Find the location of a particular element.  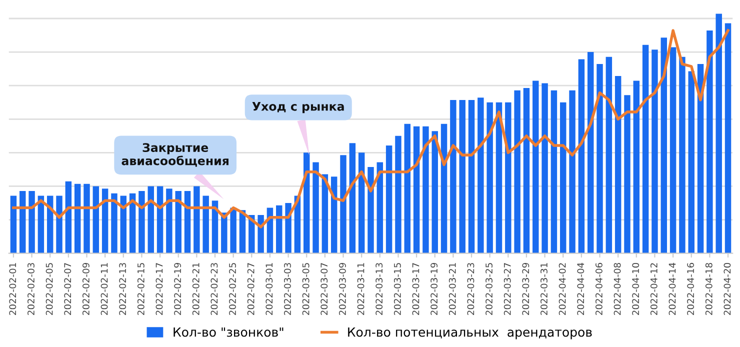

x-tick-label: 2022-03-19 is located at coordinates (434, 288).